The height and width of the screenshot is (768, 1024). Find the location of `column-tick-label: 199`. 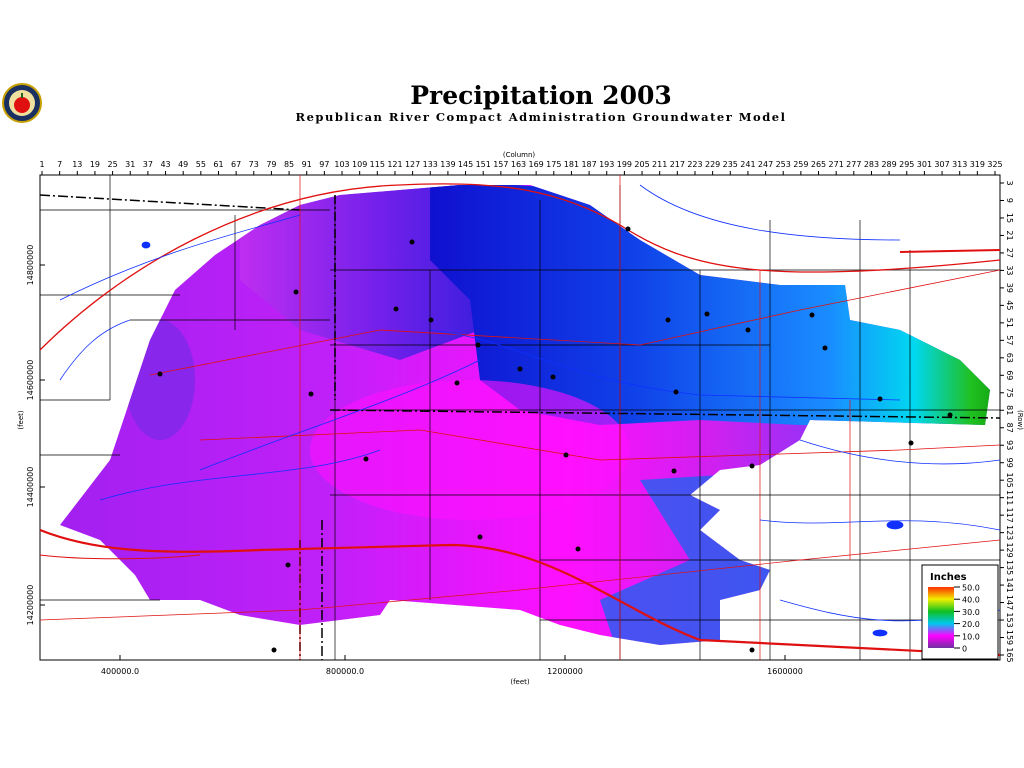

column-tick-label: 199 is located at coordinates (624, 164).